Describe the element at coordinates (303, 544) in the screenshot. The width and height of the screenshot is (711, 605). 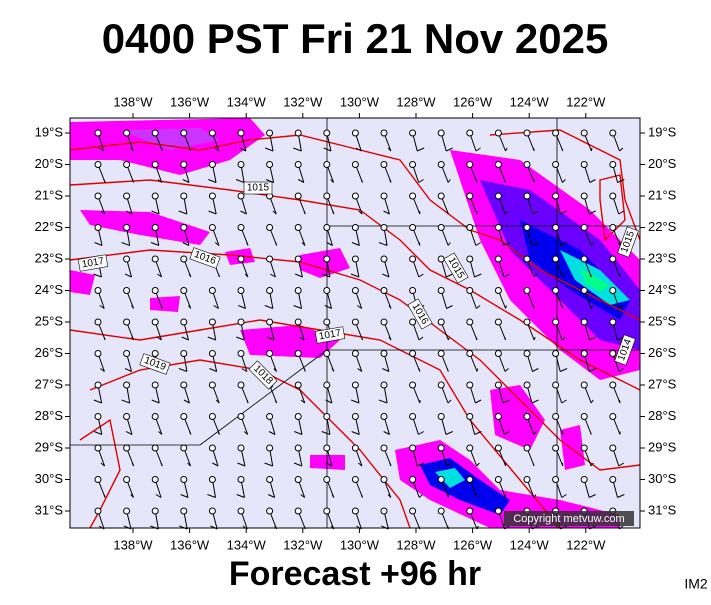
I see `lon-label-bottom: 132°W` at that location.